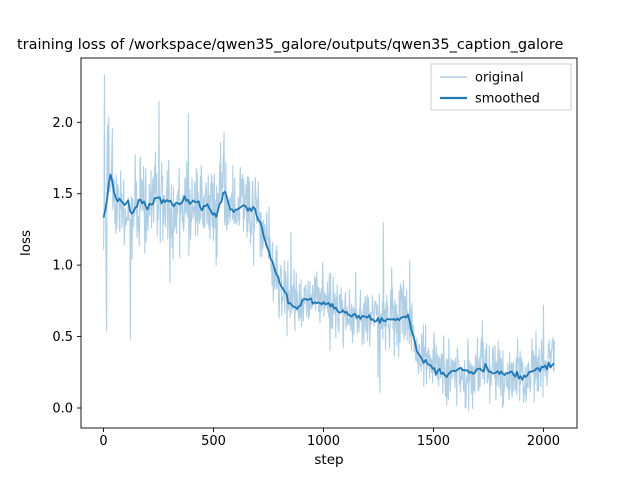 The image size is (640, 480). I want to click on x-axis-label: step, so click(328, 460).